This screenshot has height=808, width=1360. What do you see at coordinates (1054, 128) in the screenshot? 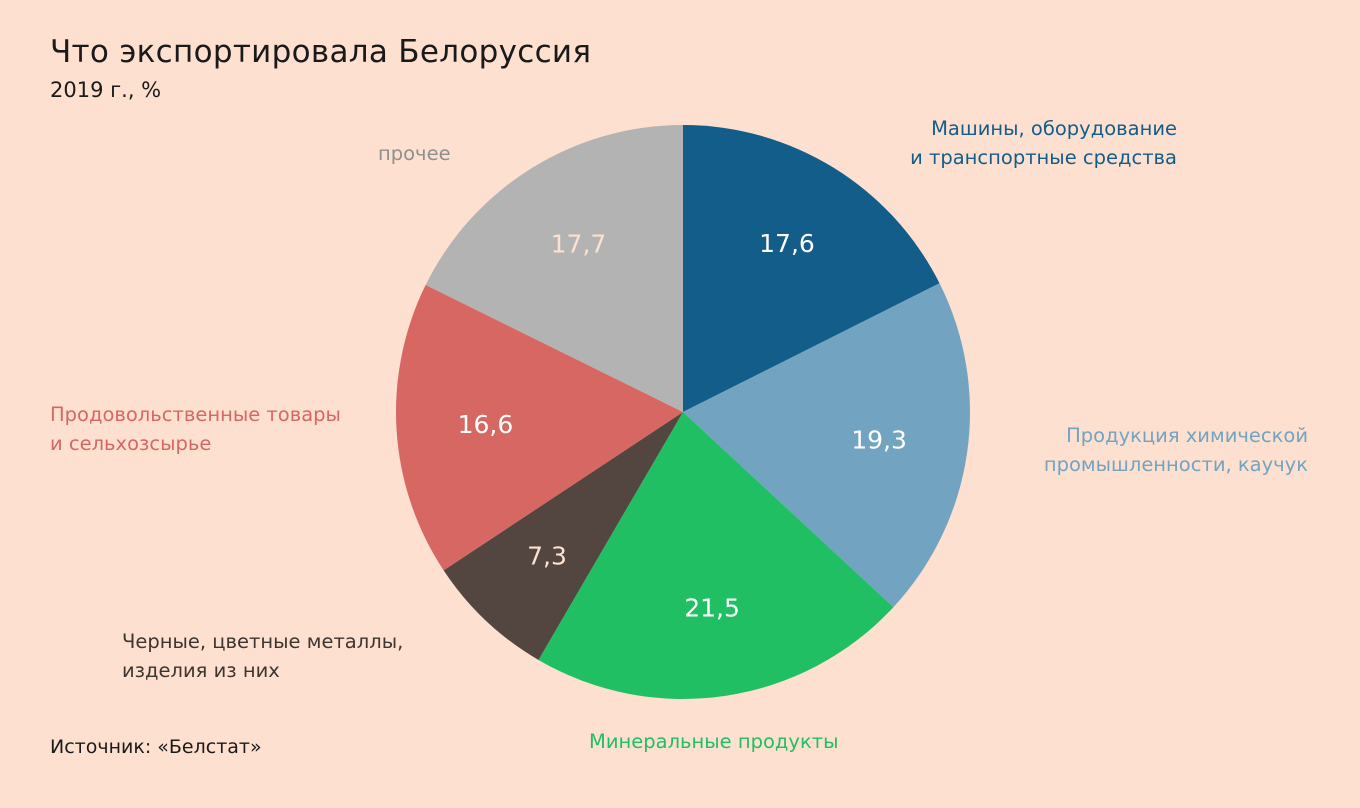
I see `category-label-line: Машины, оборудование` at bounding box center [1054, 128].